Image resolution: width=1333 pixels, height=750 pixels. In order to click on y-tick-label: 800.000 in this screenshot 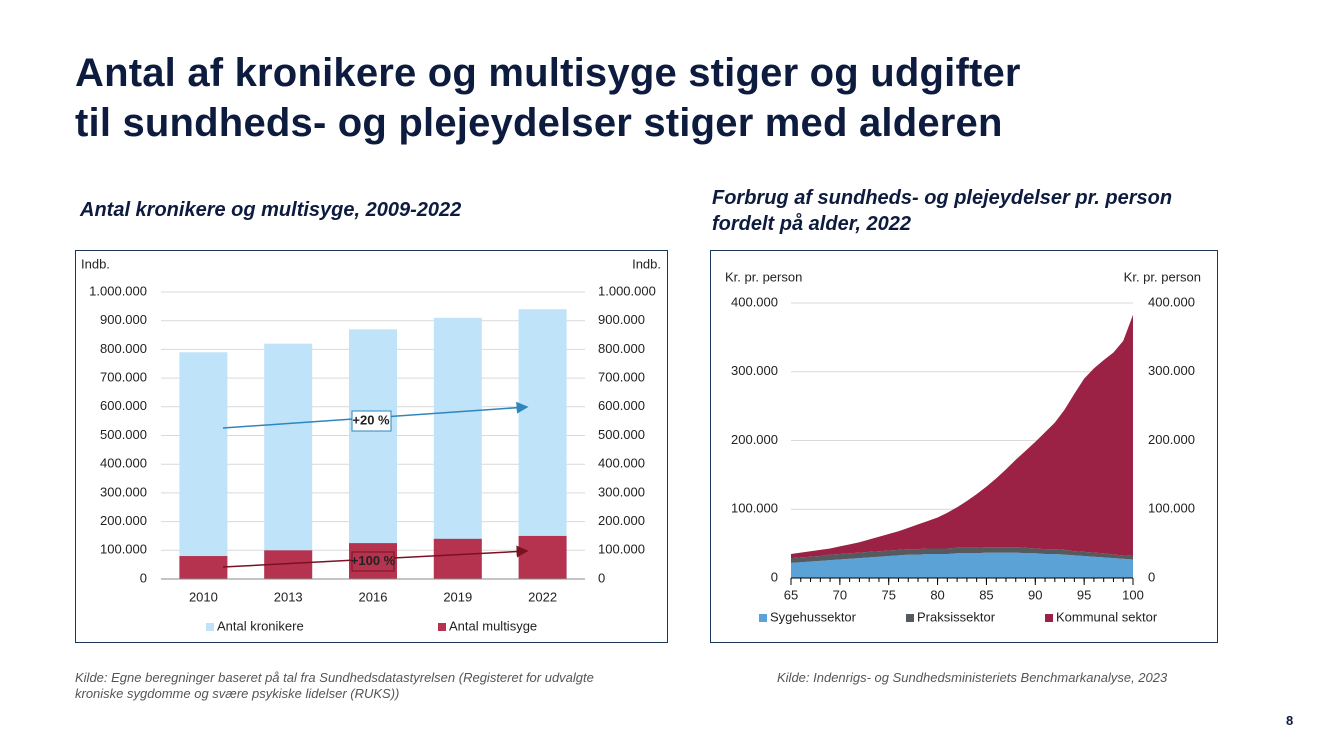, I will do `click(123, 348)`.